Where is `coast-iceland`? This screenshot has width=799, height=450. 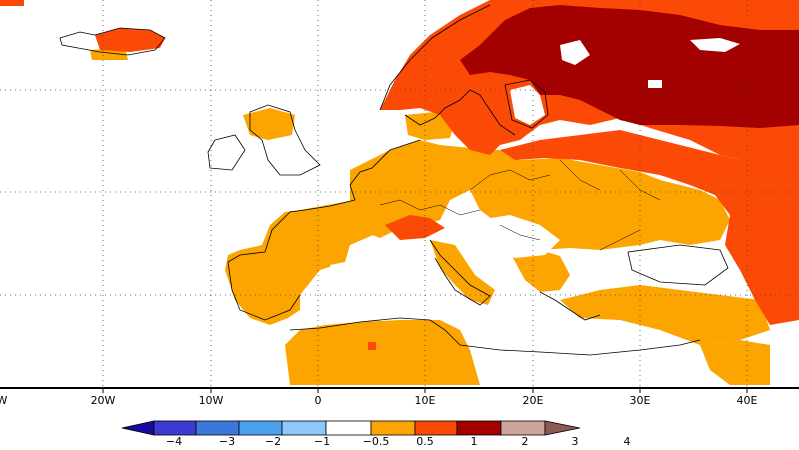 coast-iceland is located at coordinates (112, 41).